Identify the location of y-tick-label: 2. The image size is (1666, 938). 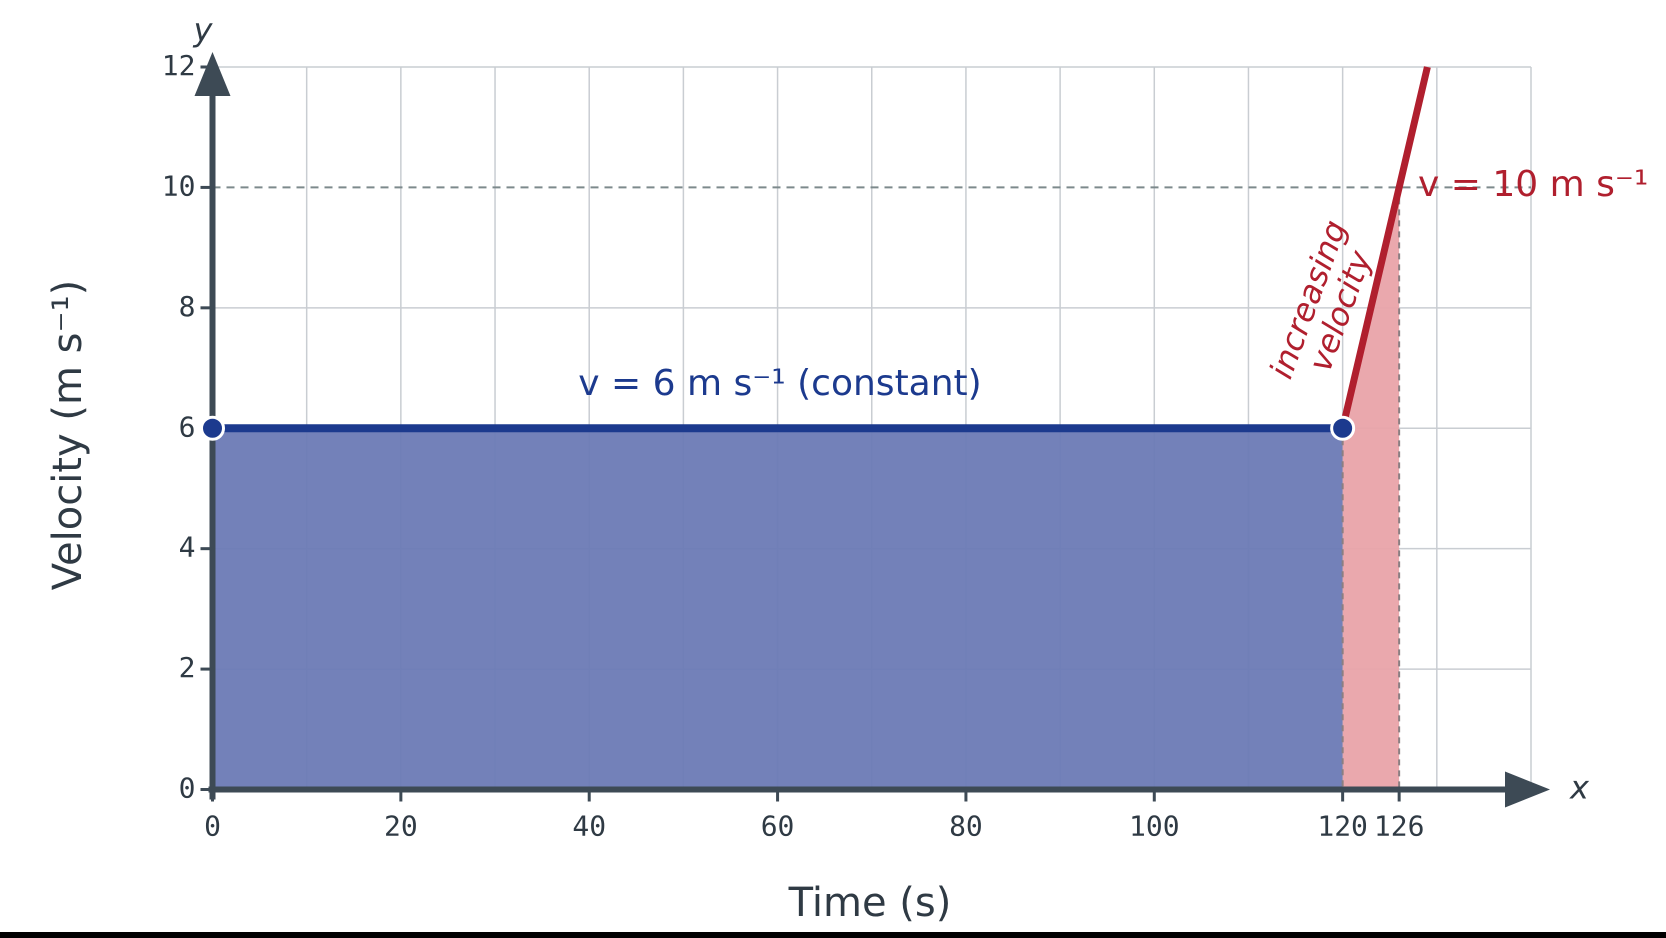
(187, 667).